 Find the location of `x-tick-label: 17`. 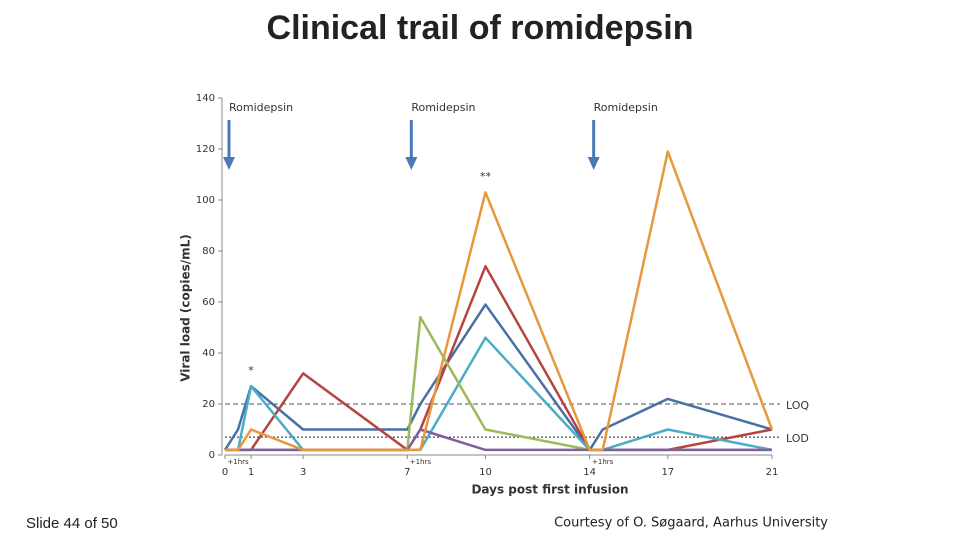

x-tick-label: 17 is located at coordinates (667, 472).